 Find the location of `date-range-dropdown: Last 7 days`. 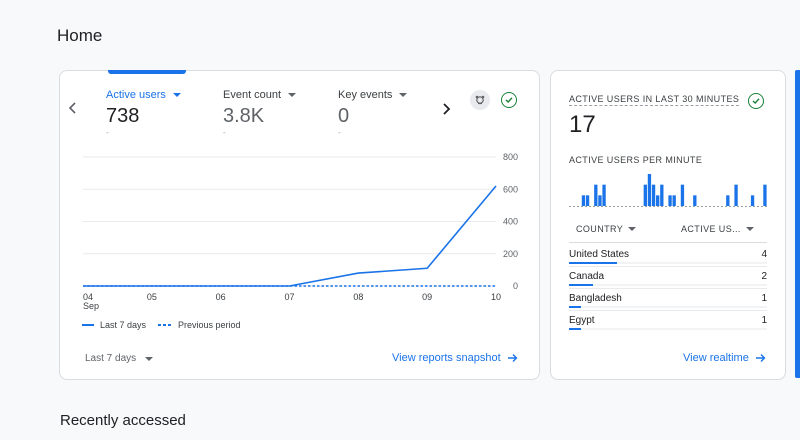

date-range-dropdown: Last 7 days is located at coordinates (119, 358).